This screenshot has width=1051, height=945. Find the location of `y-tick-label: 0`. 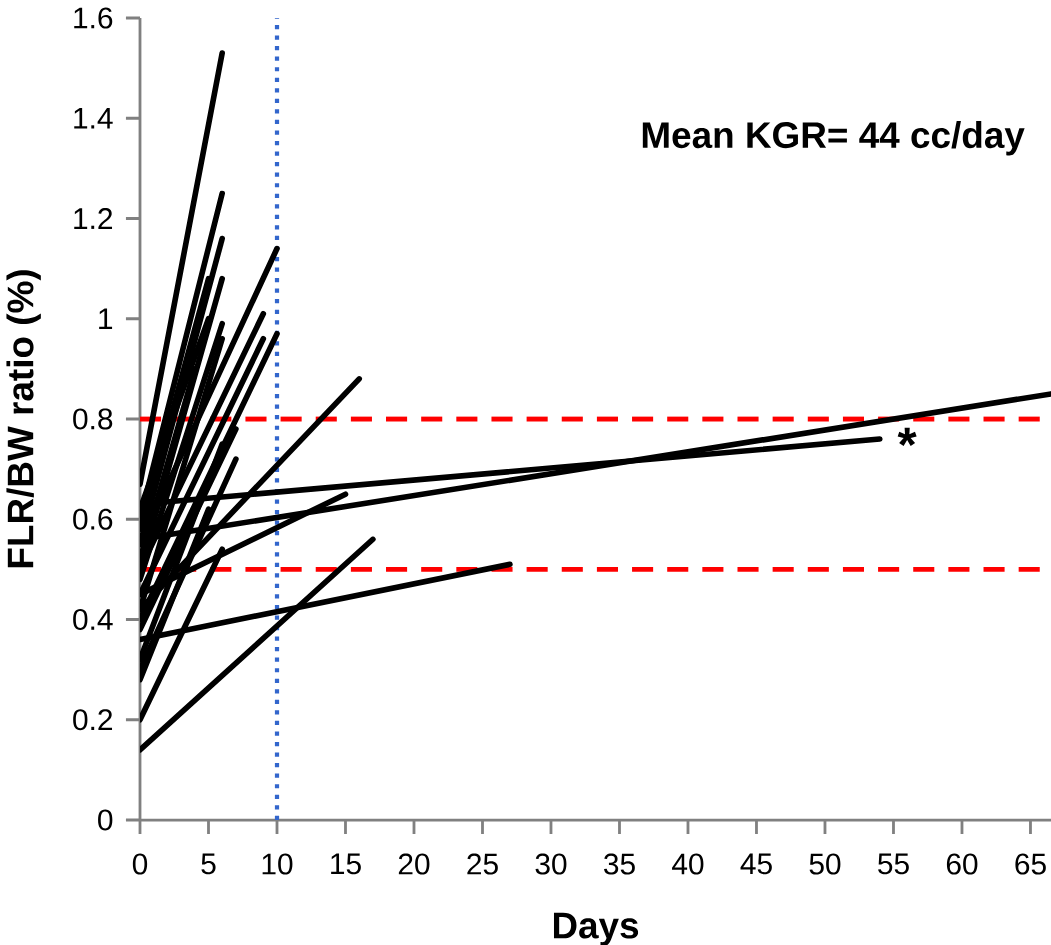

y-tick-label: 0 is located at coordinates (105, 820).